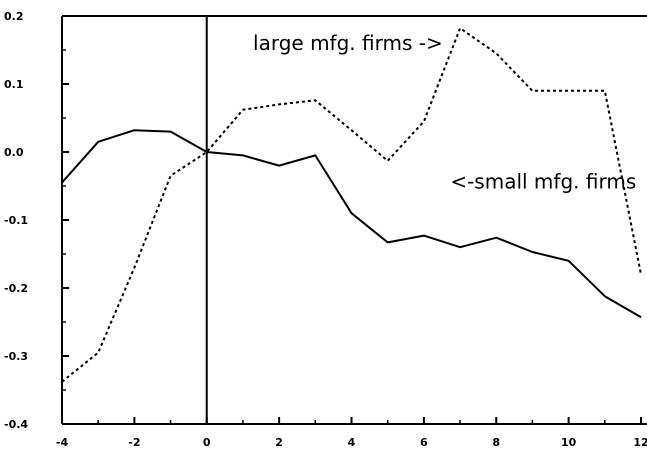  Describe the element at coordinates (16, 220) in the screenshot. I see `y-tick-label: -0.1` at that location.